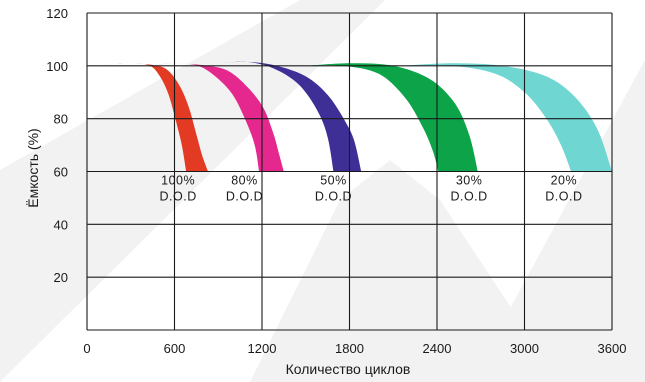  What do you see at coordinates (57, 66) in the screenshot?
I see `y-tick-label: 100` at bounding box center [57, 66].